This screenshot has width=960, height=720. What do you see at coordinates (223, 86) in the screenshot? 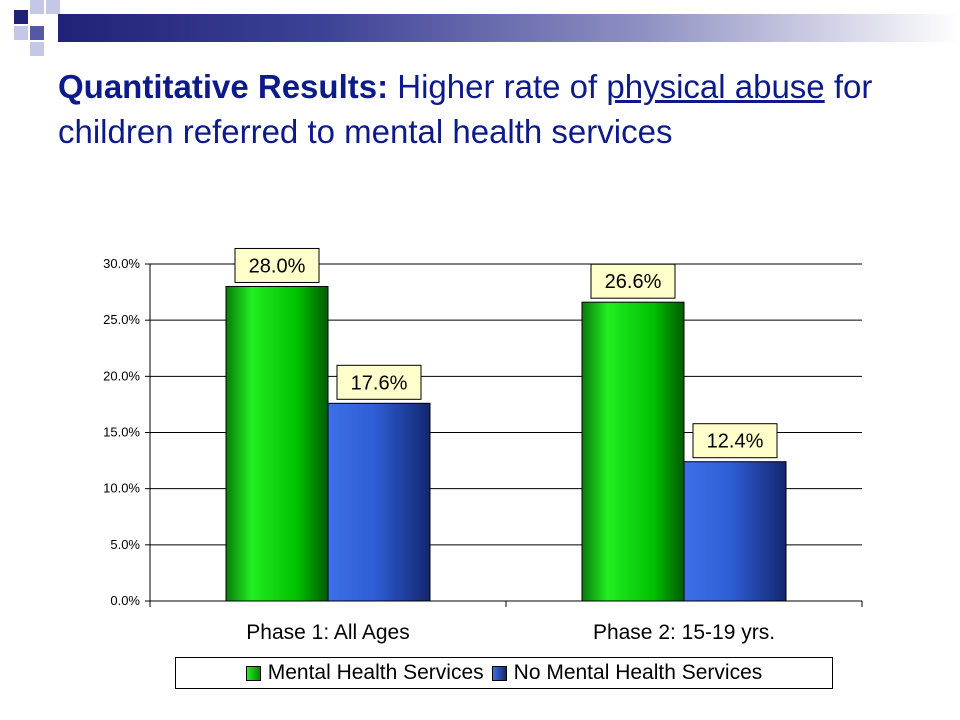
I see `title-bold: Quantitative Results:` at bounding box center [223, 86].